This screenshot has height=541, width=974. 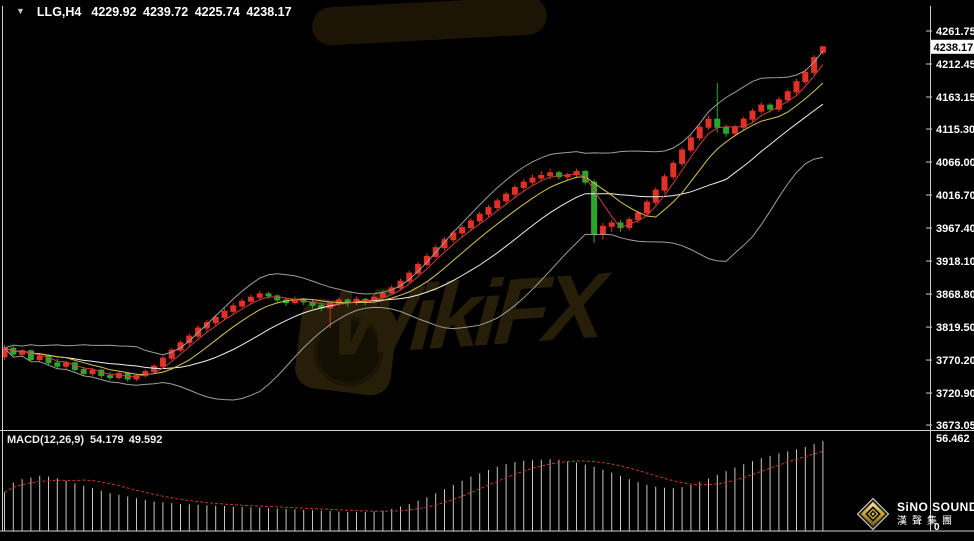 I want to click on price-axis-label: 4016.70, so click(x=955, y=196).